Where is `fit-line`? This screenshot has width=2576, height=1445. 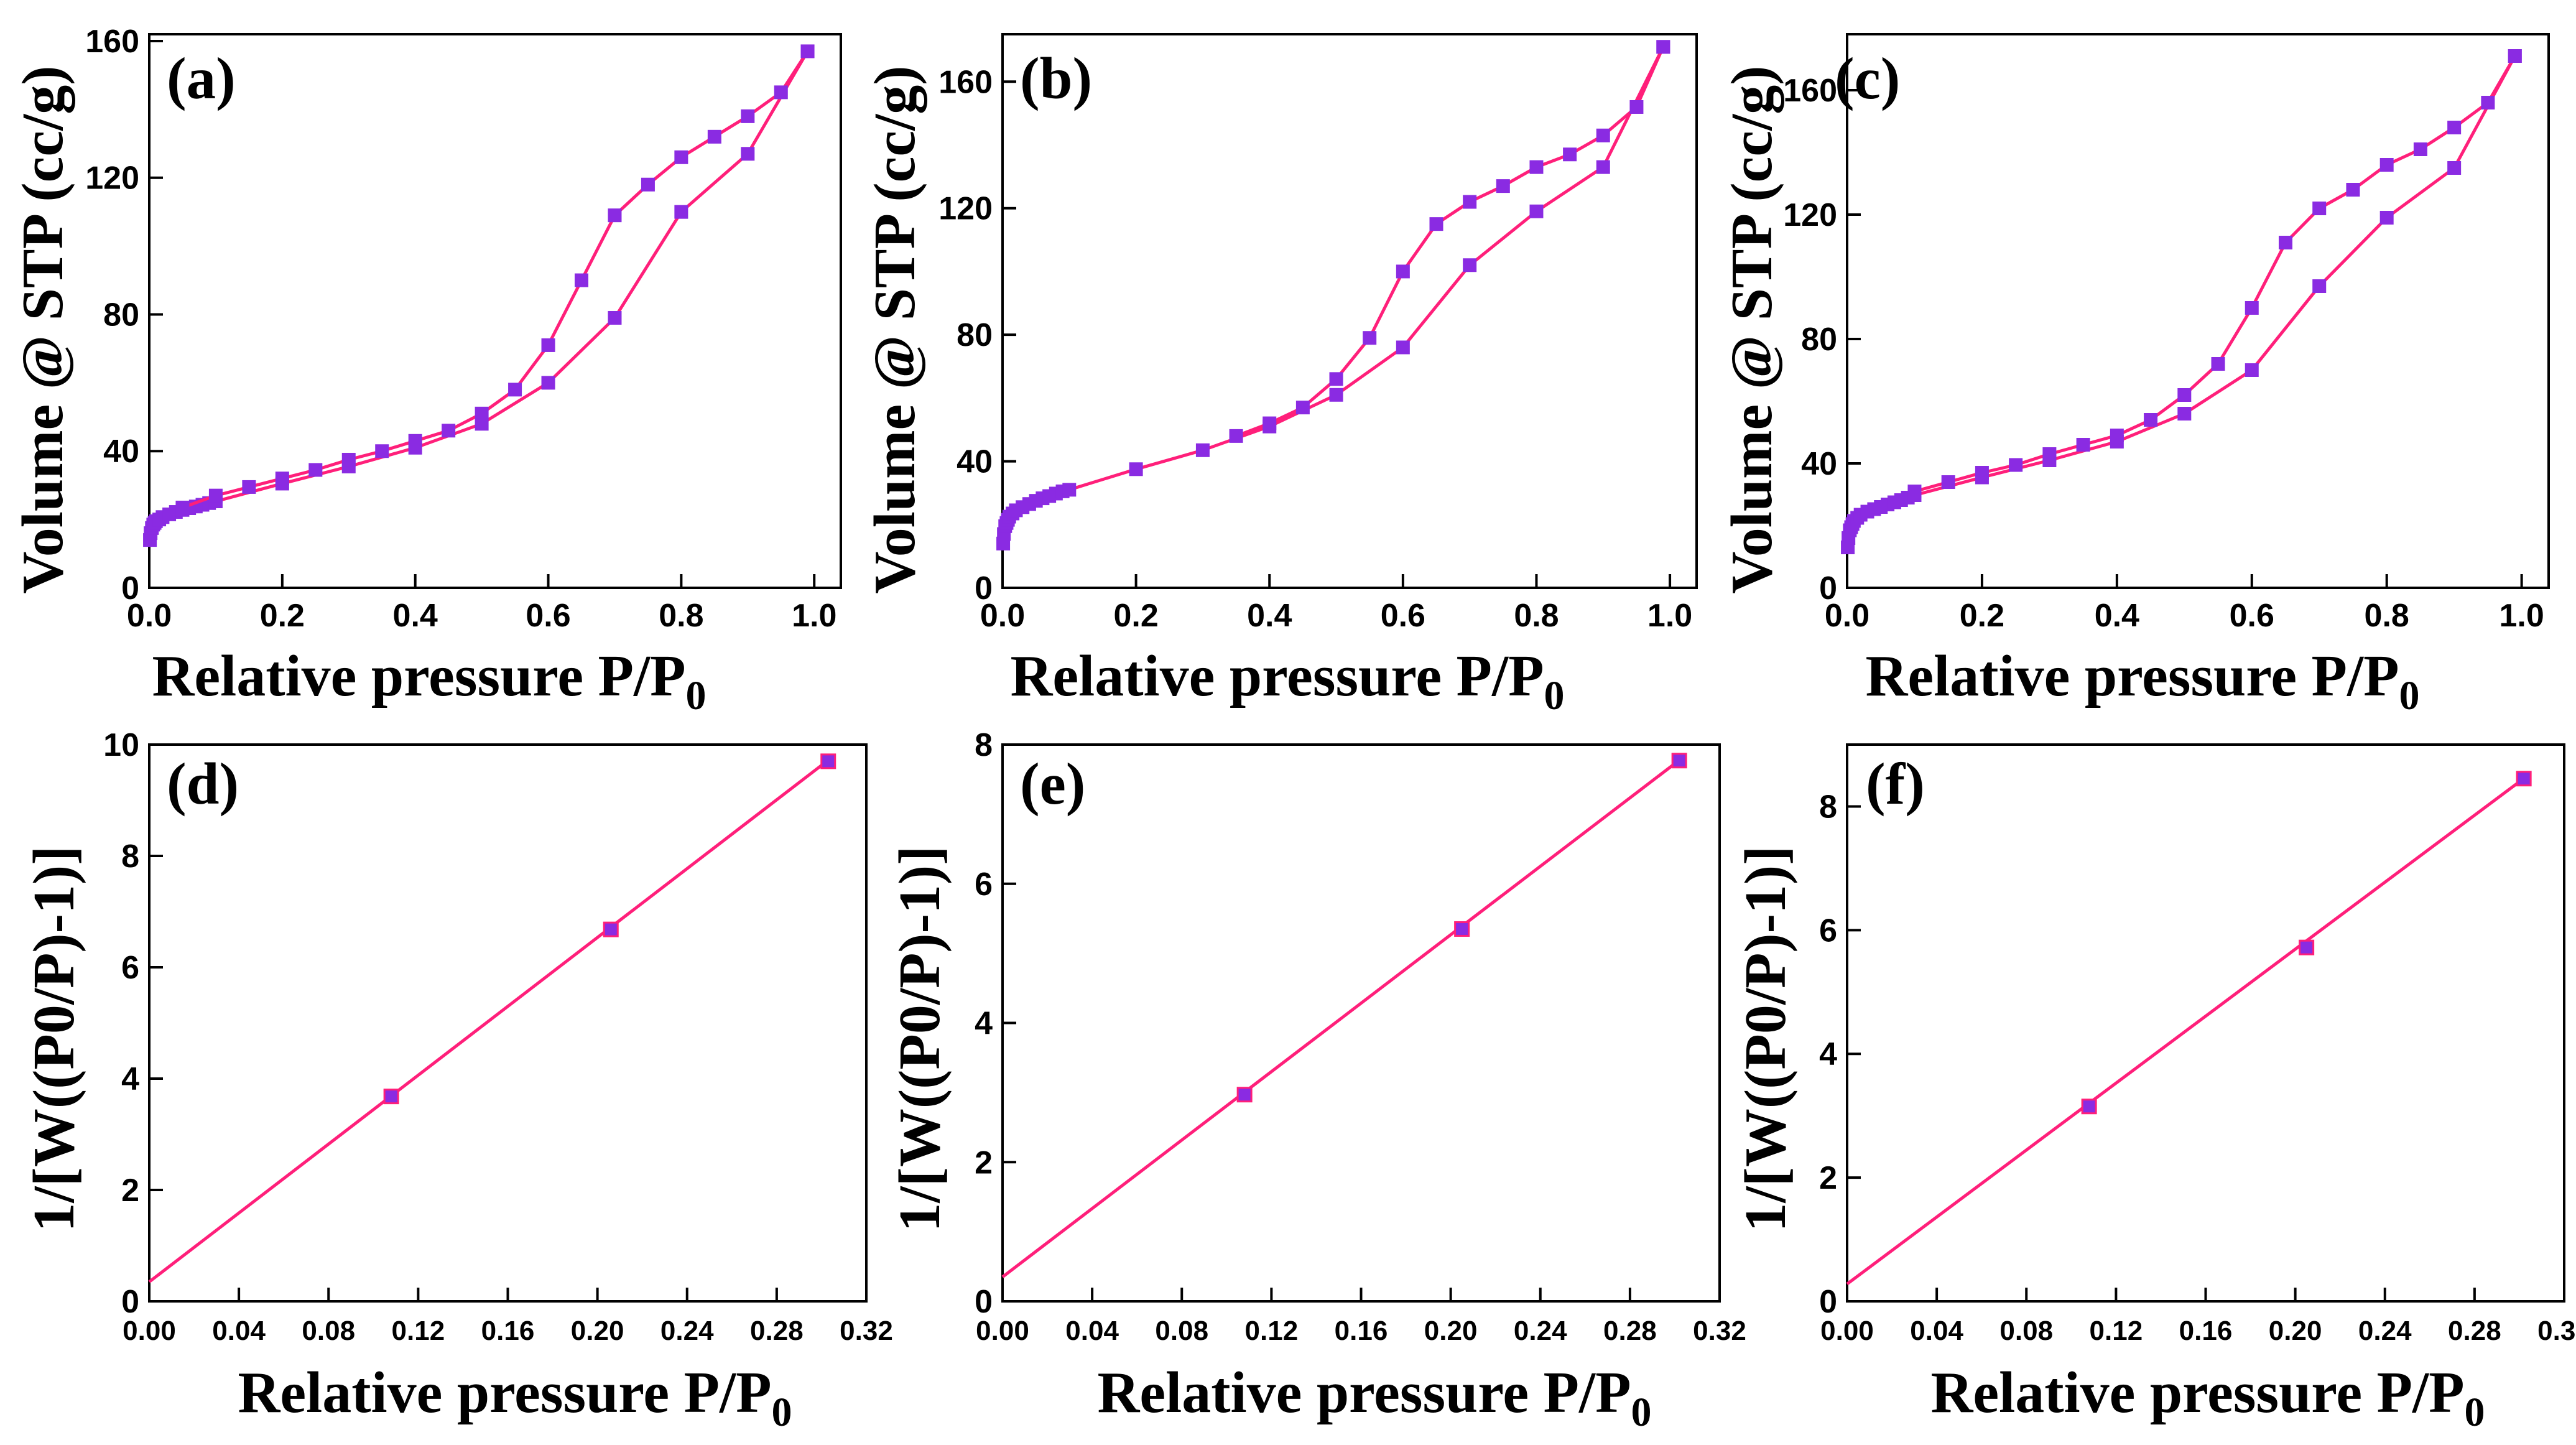
fit-line is located at coordinates (1342, 1017).